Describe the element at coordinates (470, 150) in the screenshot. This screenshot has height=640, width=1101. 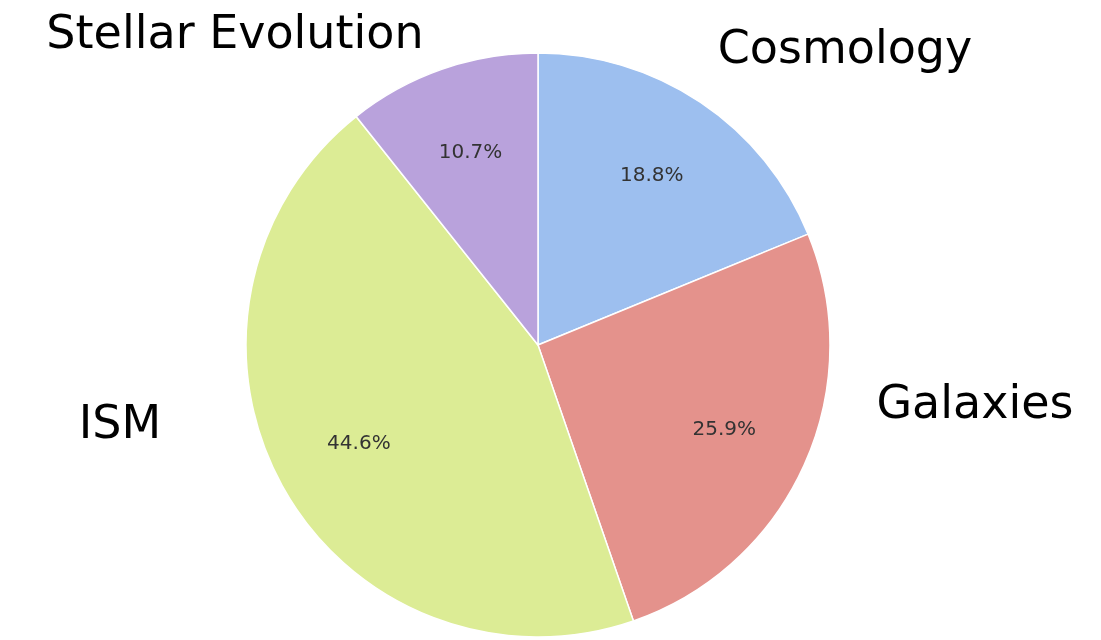
I see `data-label: 10.7%` at that location.